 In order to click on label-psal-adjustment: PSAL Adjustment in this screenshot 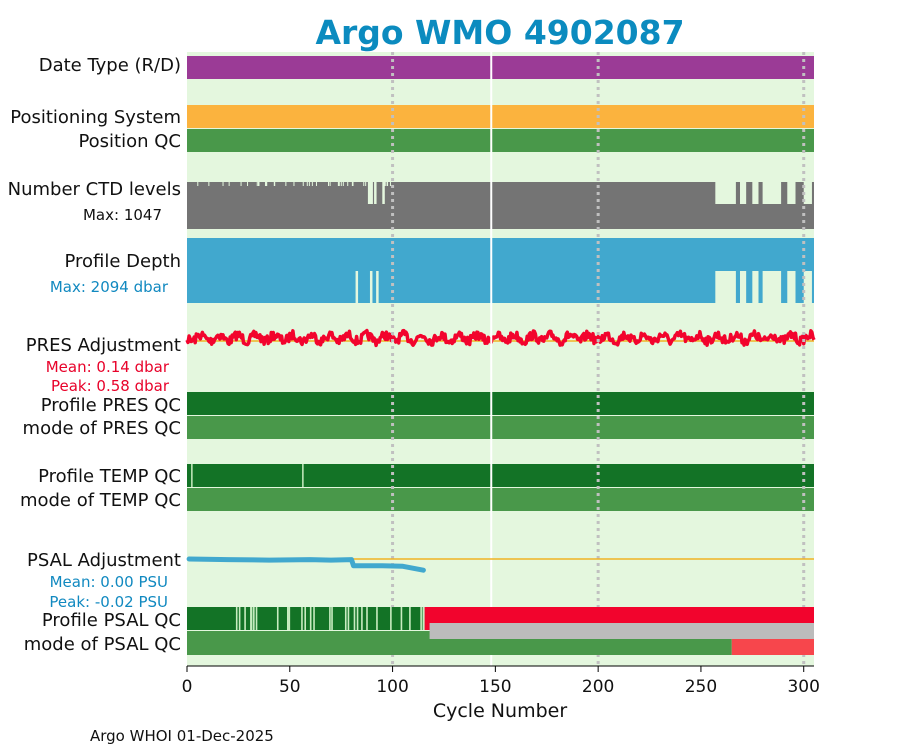, I will do `click(104, 560)`.